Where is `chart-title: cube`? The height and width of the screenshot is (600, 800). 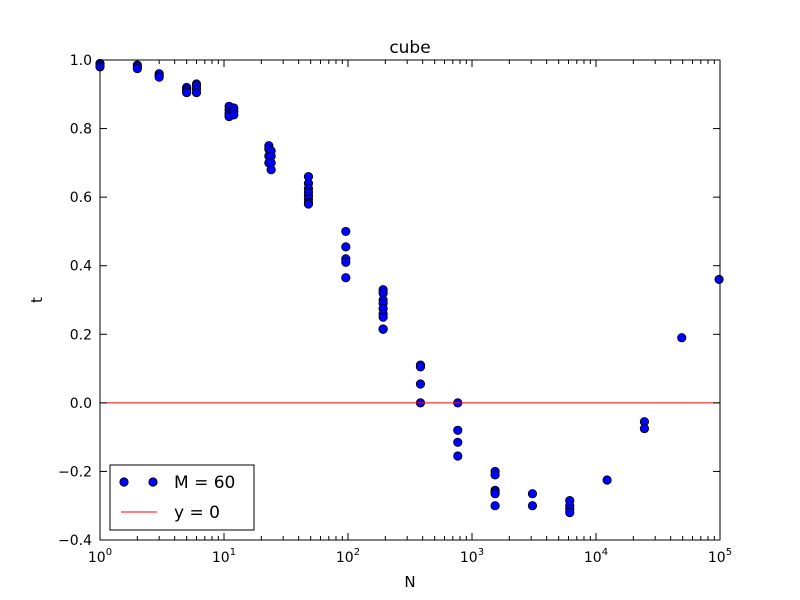 chart-title: cube is located at coordinates (409, 48).